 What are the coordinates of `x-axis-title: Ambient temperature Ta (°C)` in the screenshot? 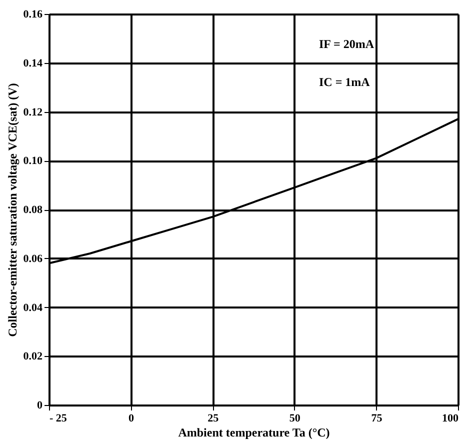 It's located at (254, 433).